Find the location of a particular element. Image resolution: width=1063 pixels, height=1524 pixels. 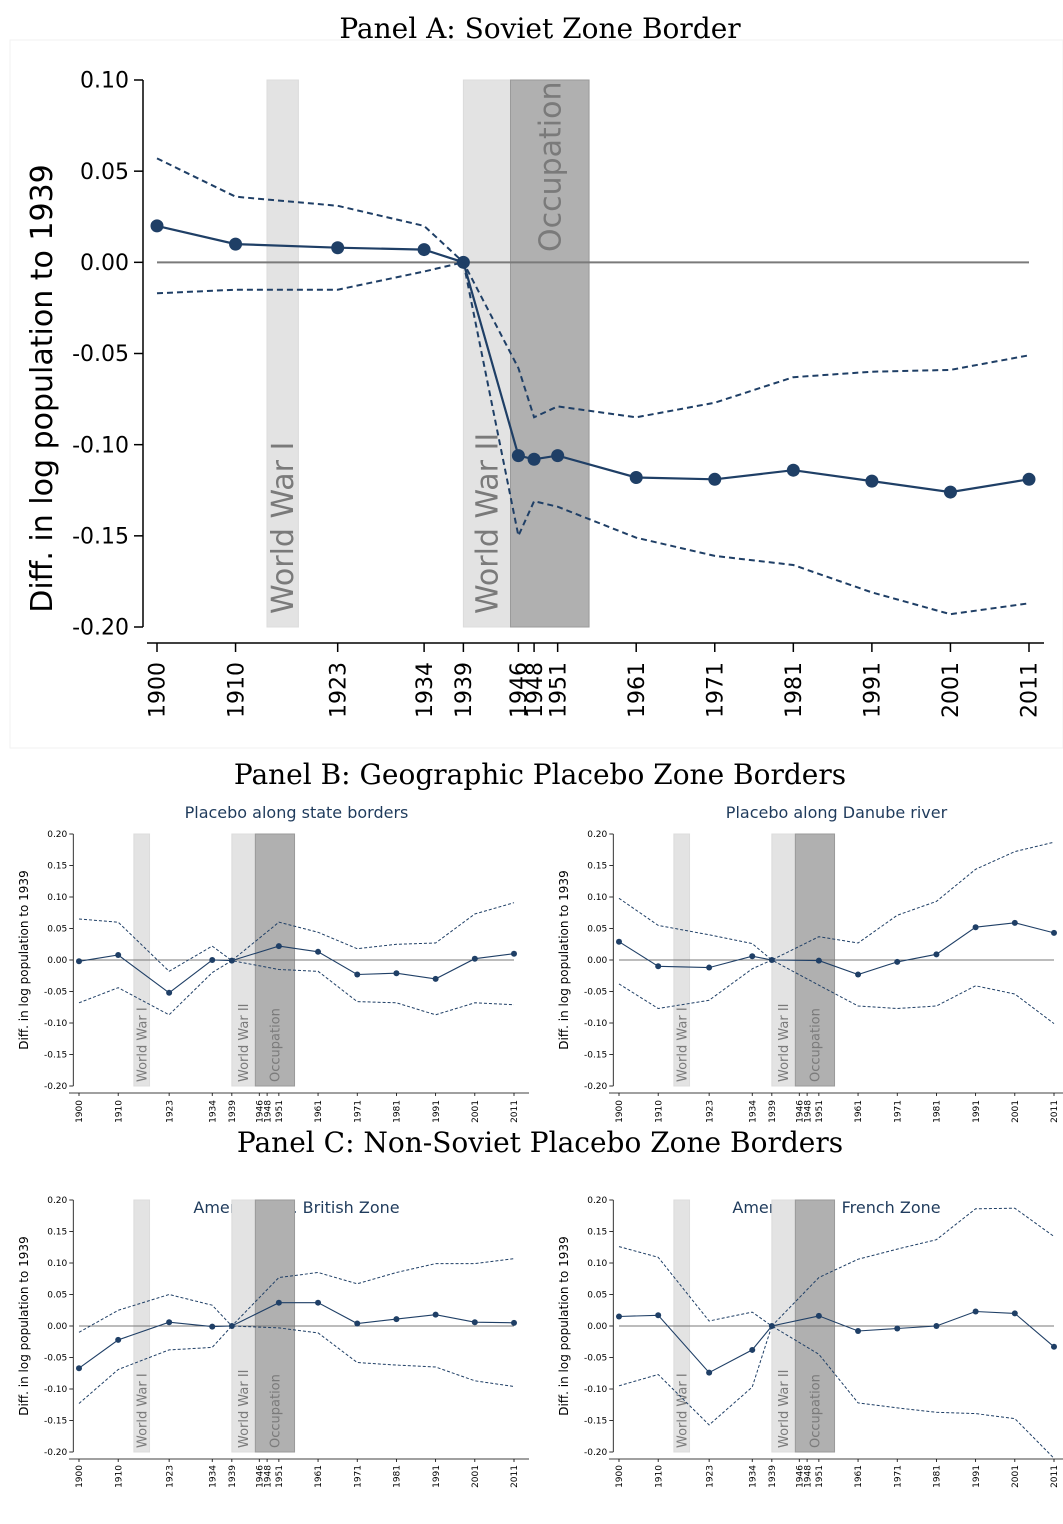

upper-ci-line is located at coordinates (296, 1295).